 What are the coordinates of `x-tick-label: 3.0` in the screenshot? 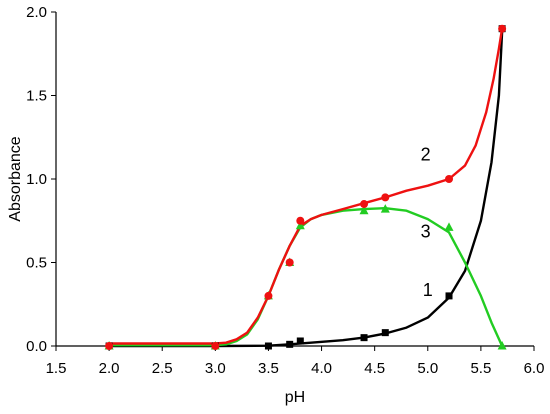 It's located at (215, 368).